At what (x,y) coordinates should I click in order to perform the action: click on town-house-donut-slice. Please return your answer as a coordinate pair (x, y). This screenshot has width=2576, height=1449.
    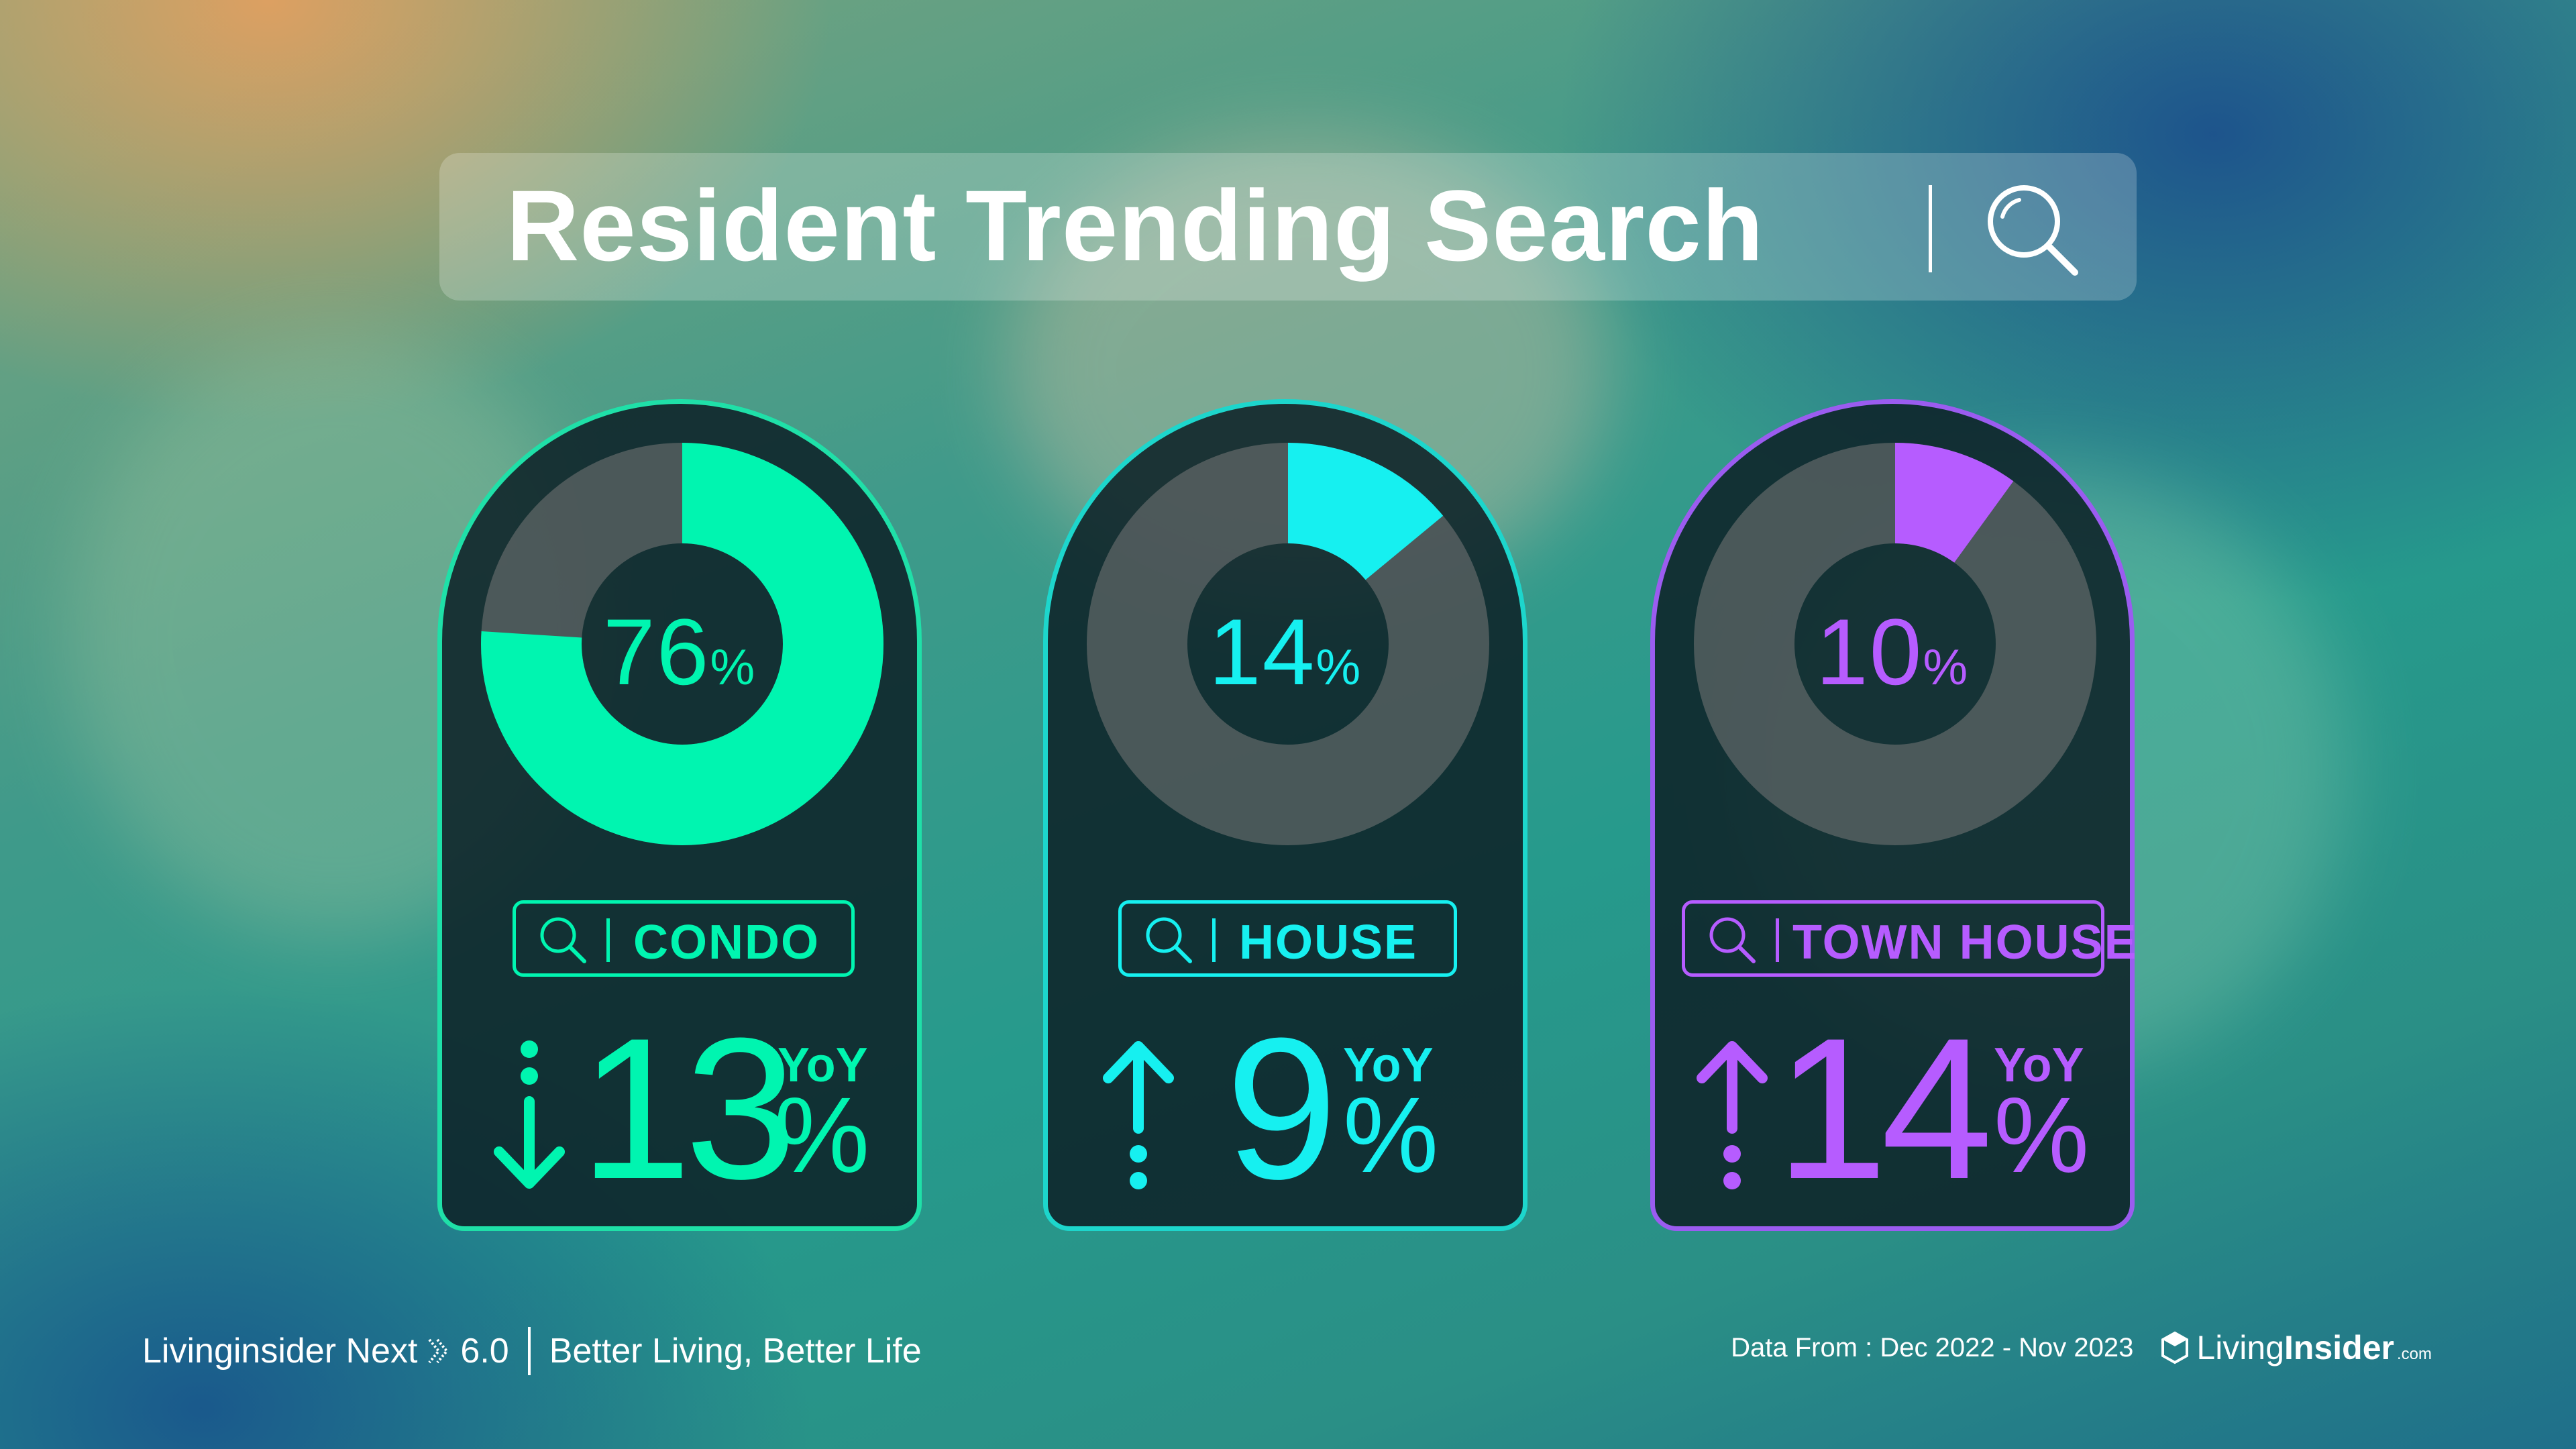
    Looking at the image, I should click on (1895, 644).